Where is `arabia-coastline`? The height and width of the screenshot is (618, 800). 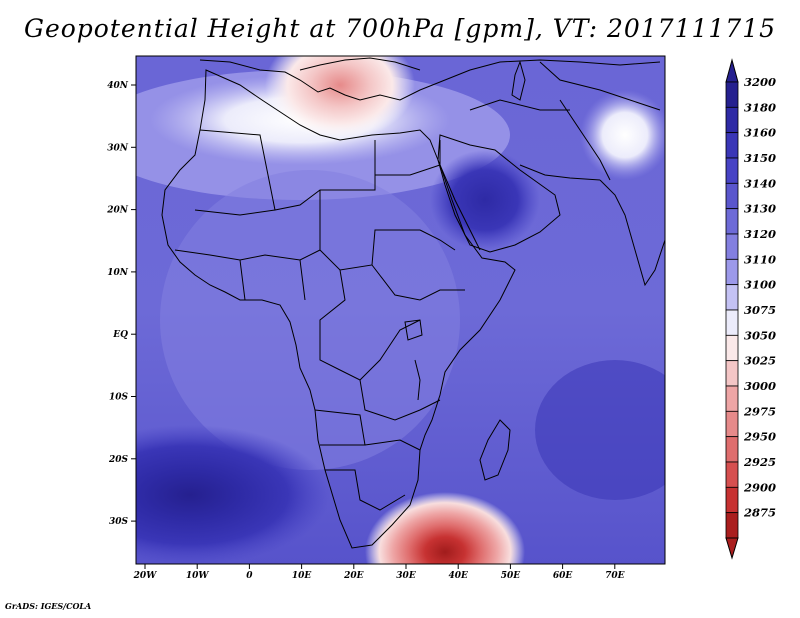 arabia-coastline is located at coordinates (499, 193).